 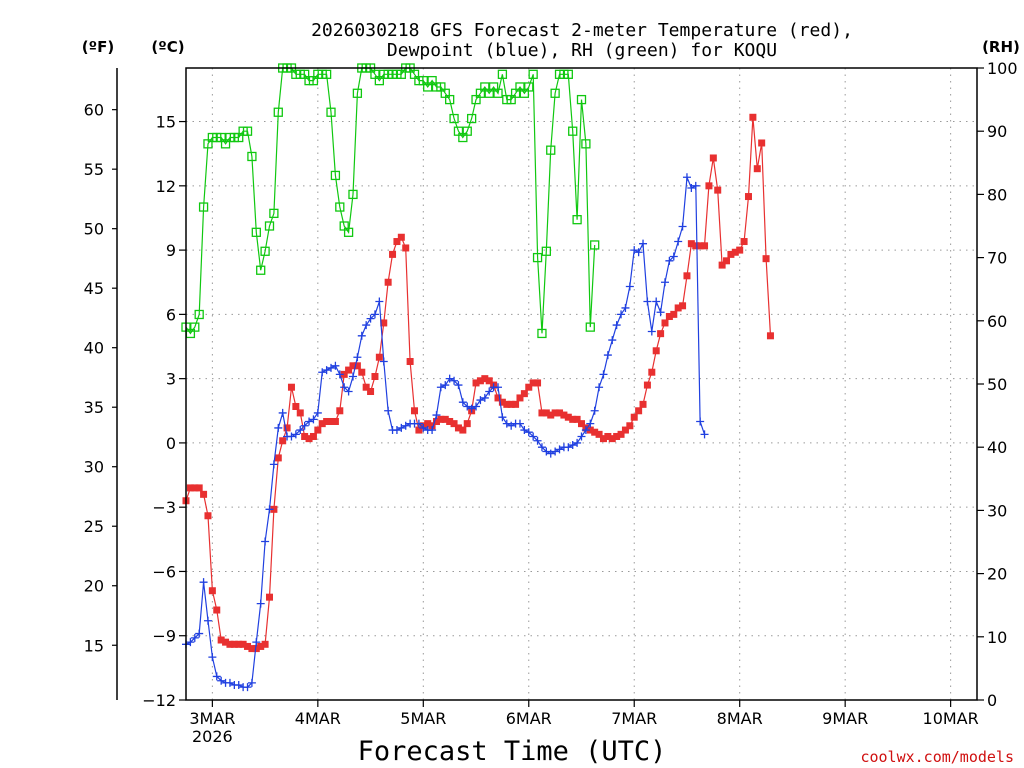 What do you see at coordinates (94, 348) in the screenshot?
I see `fahrenheit-tick-label: 40` at bounding box center [94, 348].